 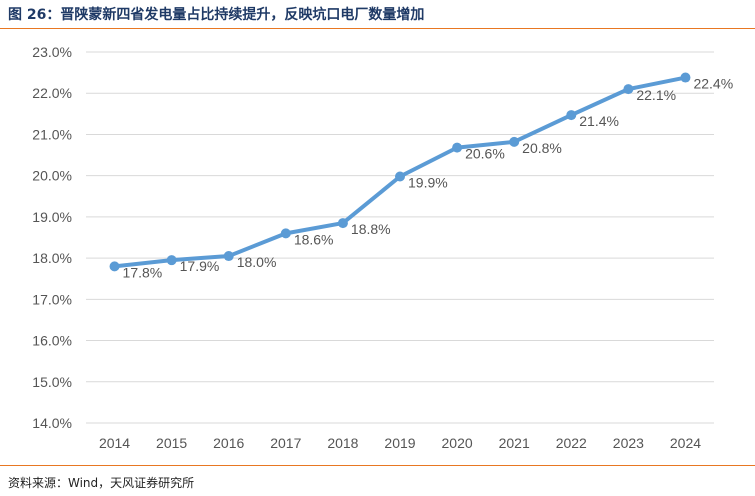 What do you see at coordinates (377, 465) in the screenshot?
I see `source-divider` at bounding box center [377, 465].